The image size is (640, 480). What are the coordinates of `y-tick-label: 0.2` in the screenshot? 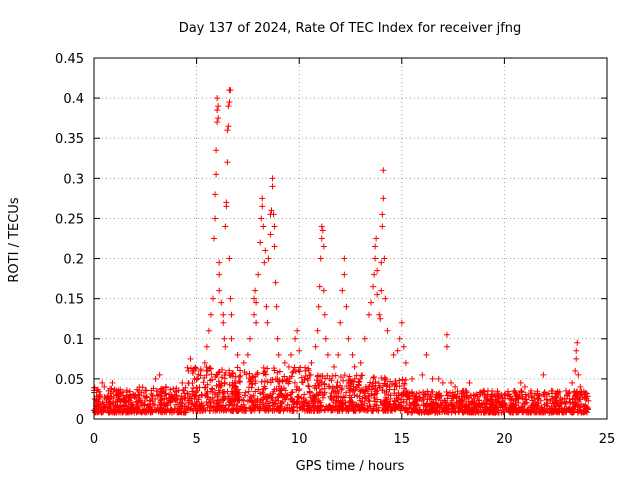 It's located at (73, 260).